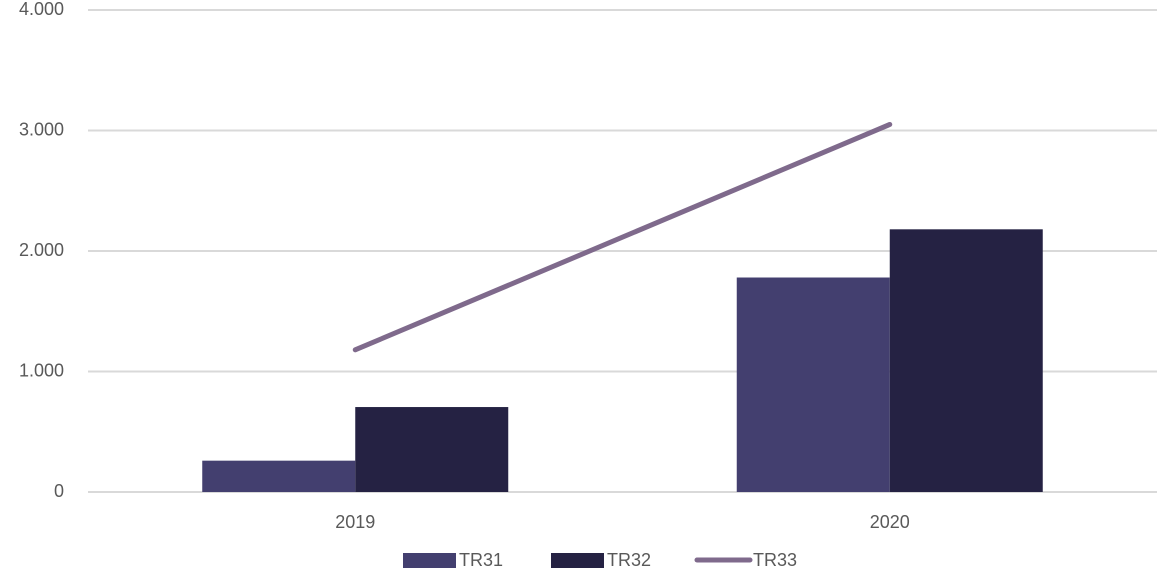 The height and width of the screenshot is (578, 1157). I want to click on legend-label: TR32, so click(629, 560).